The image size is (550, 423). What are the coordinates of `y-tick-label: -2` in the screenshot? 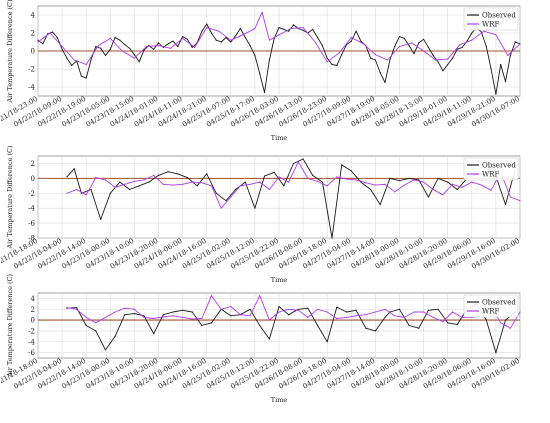 It's located at (31, 70).